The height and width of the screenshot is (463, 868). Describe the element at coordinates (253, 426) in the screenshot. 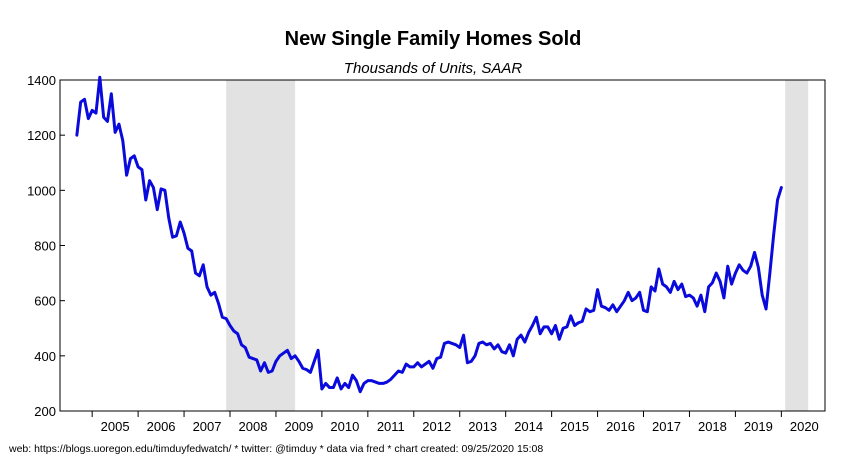

I see `x-tick-label-2008: 2008` at that location.